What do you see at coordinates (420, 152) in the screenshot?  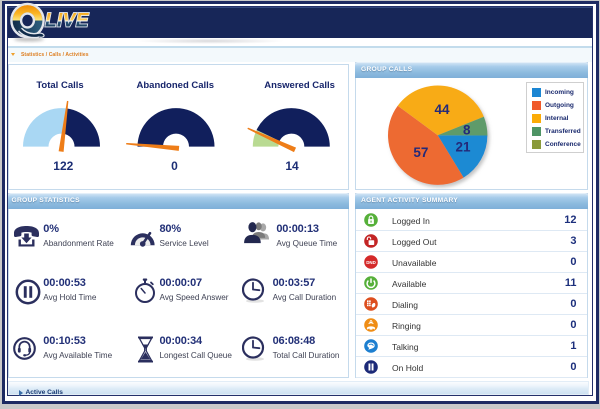 I see `svg-text: 57` at bounding box center [420, 152].